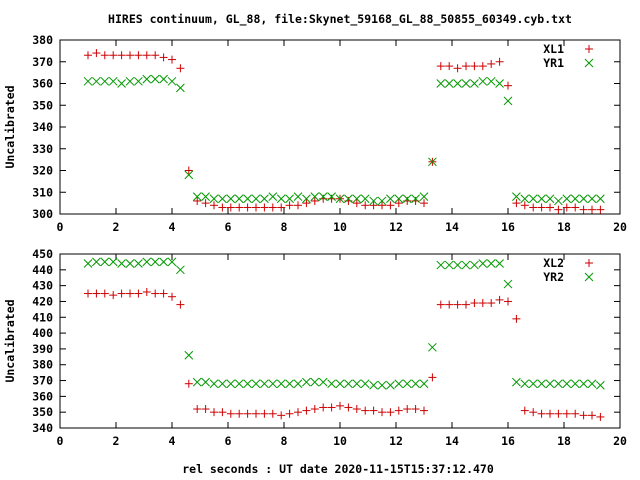 The width and height of the screenshot is (640, 480). I want to click on y-tick-label: 370, so click(42, 62).